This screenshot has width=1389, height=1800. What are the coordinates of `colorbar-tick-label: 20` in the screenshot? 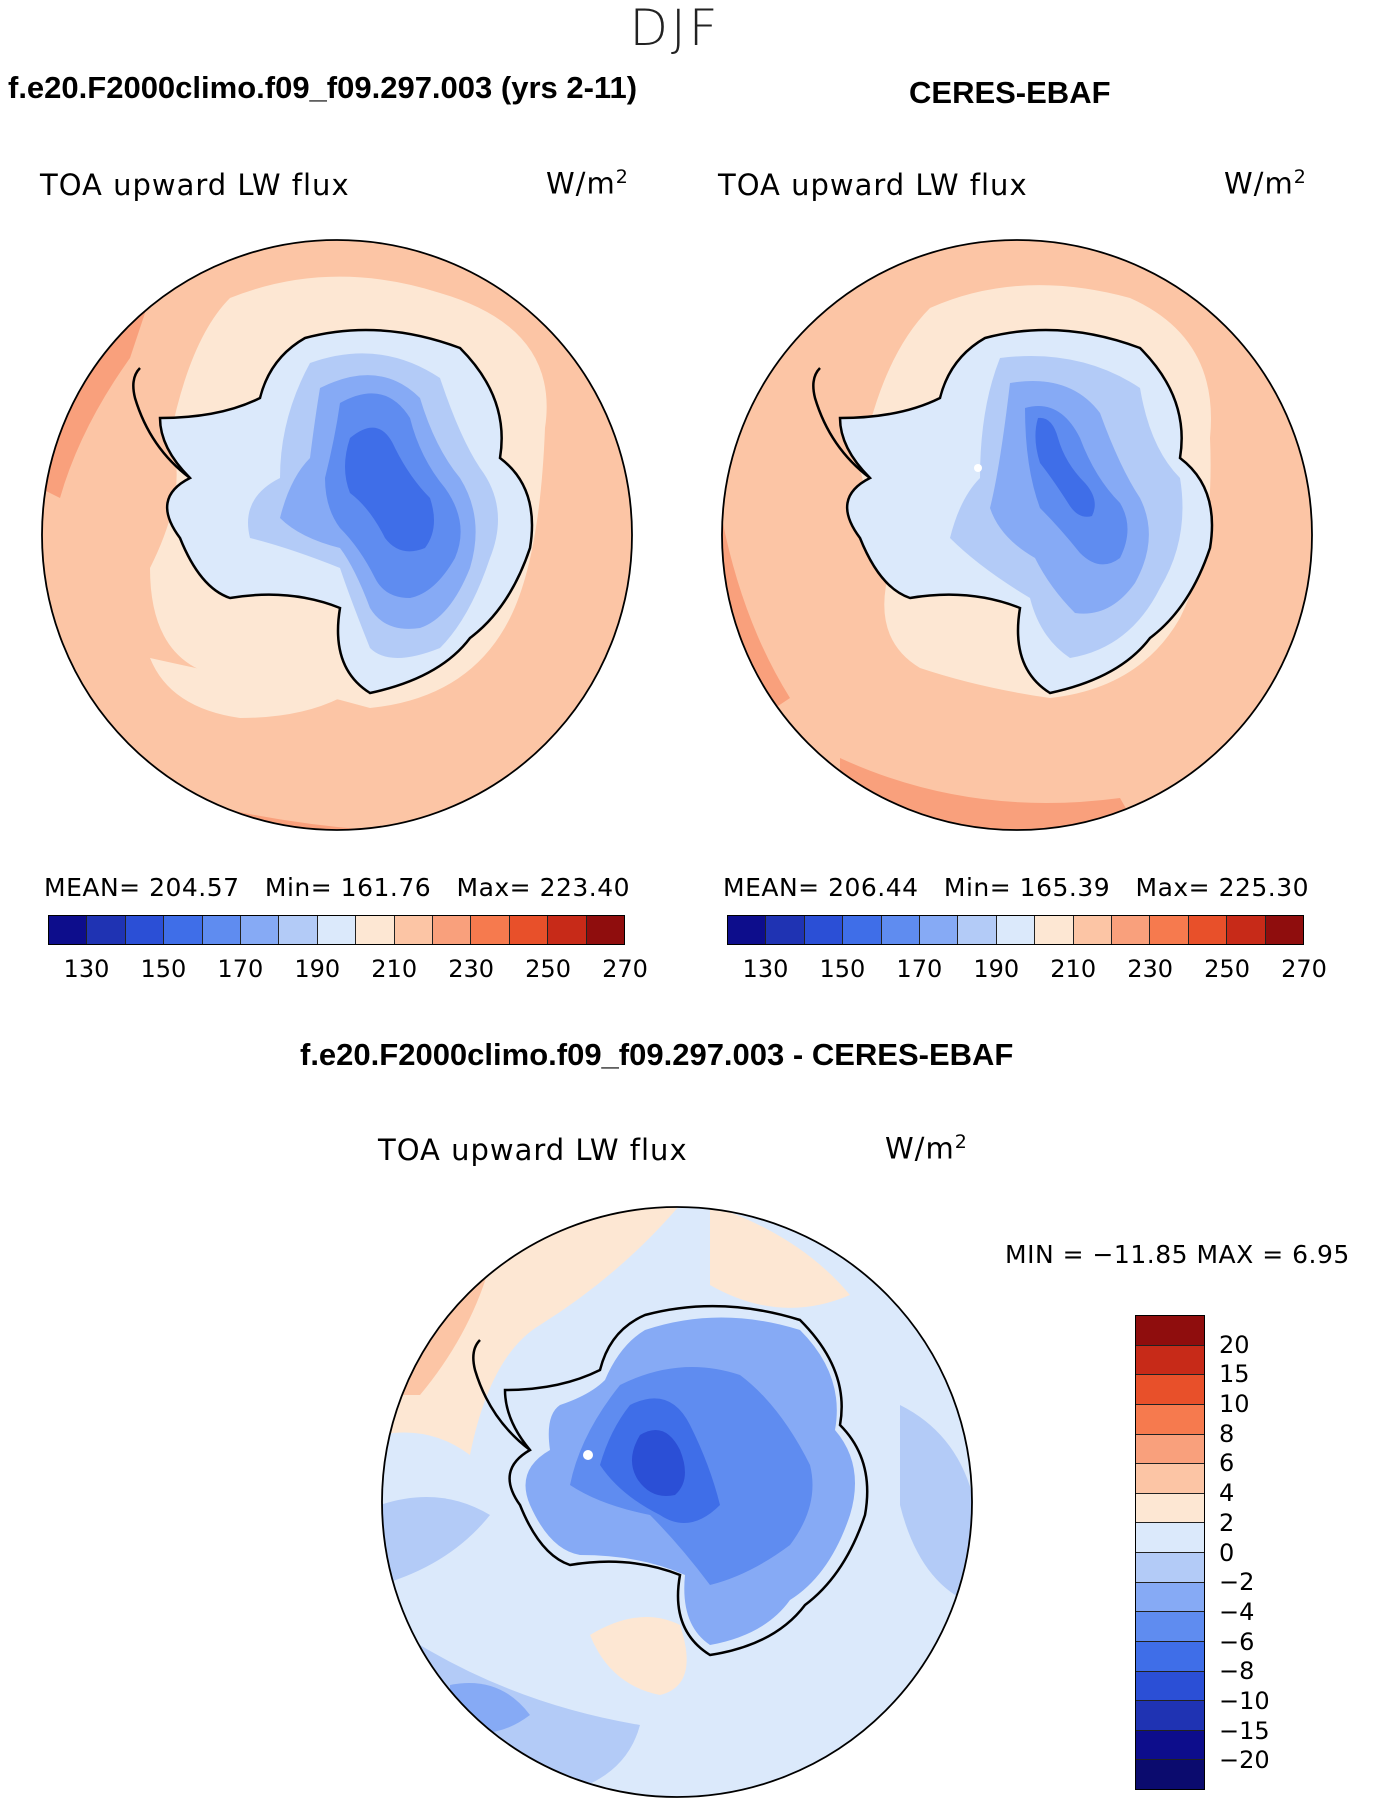 It's located at (1234, 1344).